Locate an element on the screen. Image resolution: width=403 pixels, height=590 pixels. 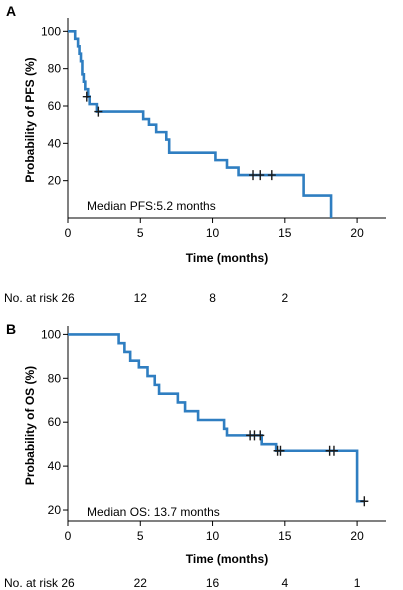
median-annotation: Median OS: 13.7 months is located at coordinates (153, 512).